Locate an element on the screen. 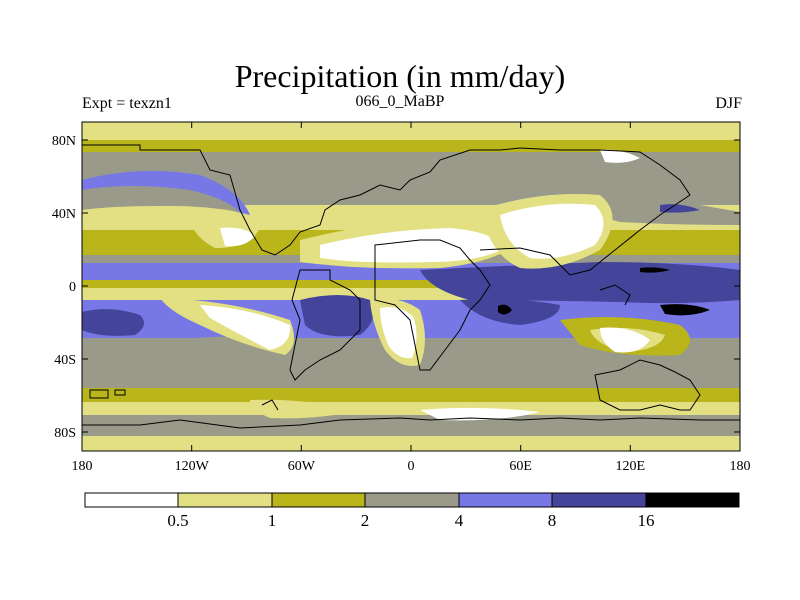  lon-label-180w: 180 is located at coordinates (82, 466).